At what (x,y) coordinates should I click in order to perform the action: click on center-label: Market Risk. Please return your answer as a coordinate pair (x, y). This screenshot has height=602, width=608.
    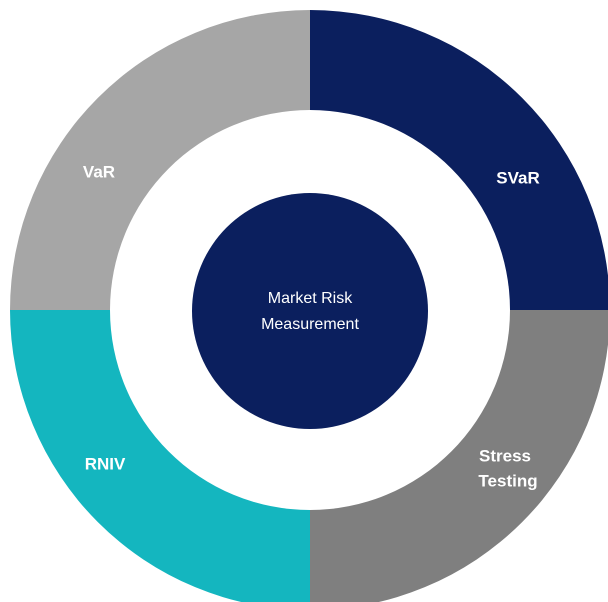
    Looking at the image, I should click on (310, 298).